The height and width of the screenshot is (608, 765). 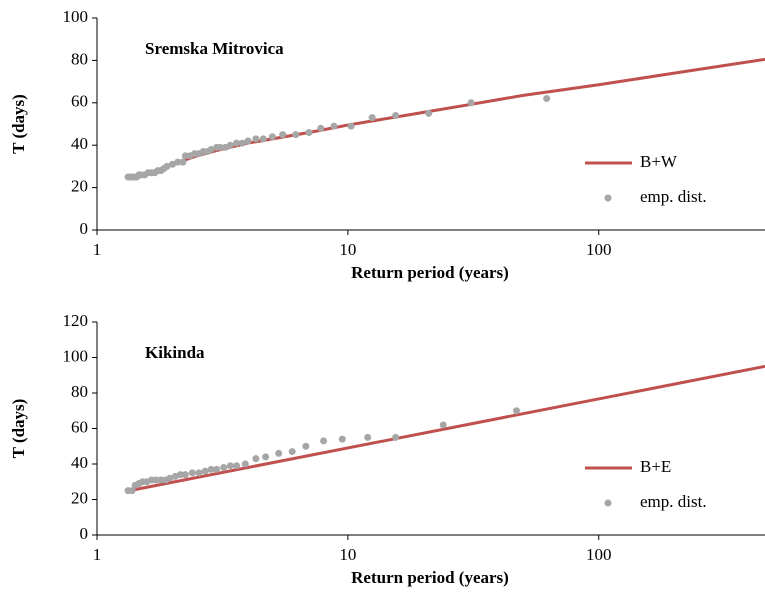 What do you see at coordinates (214, 48) in the screenshot?
I see `annotation: Sremska Mitrovica` at bounding box center [214, 48].